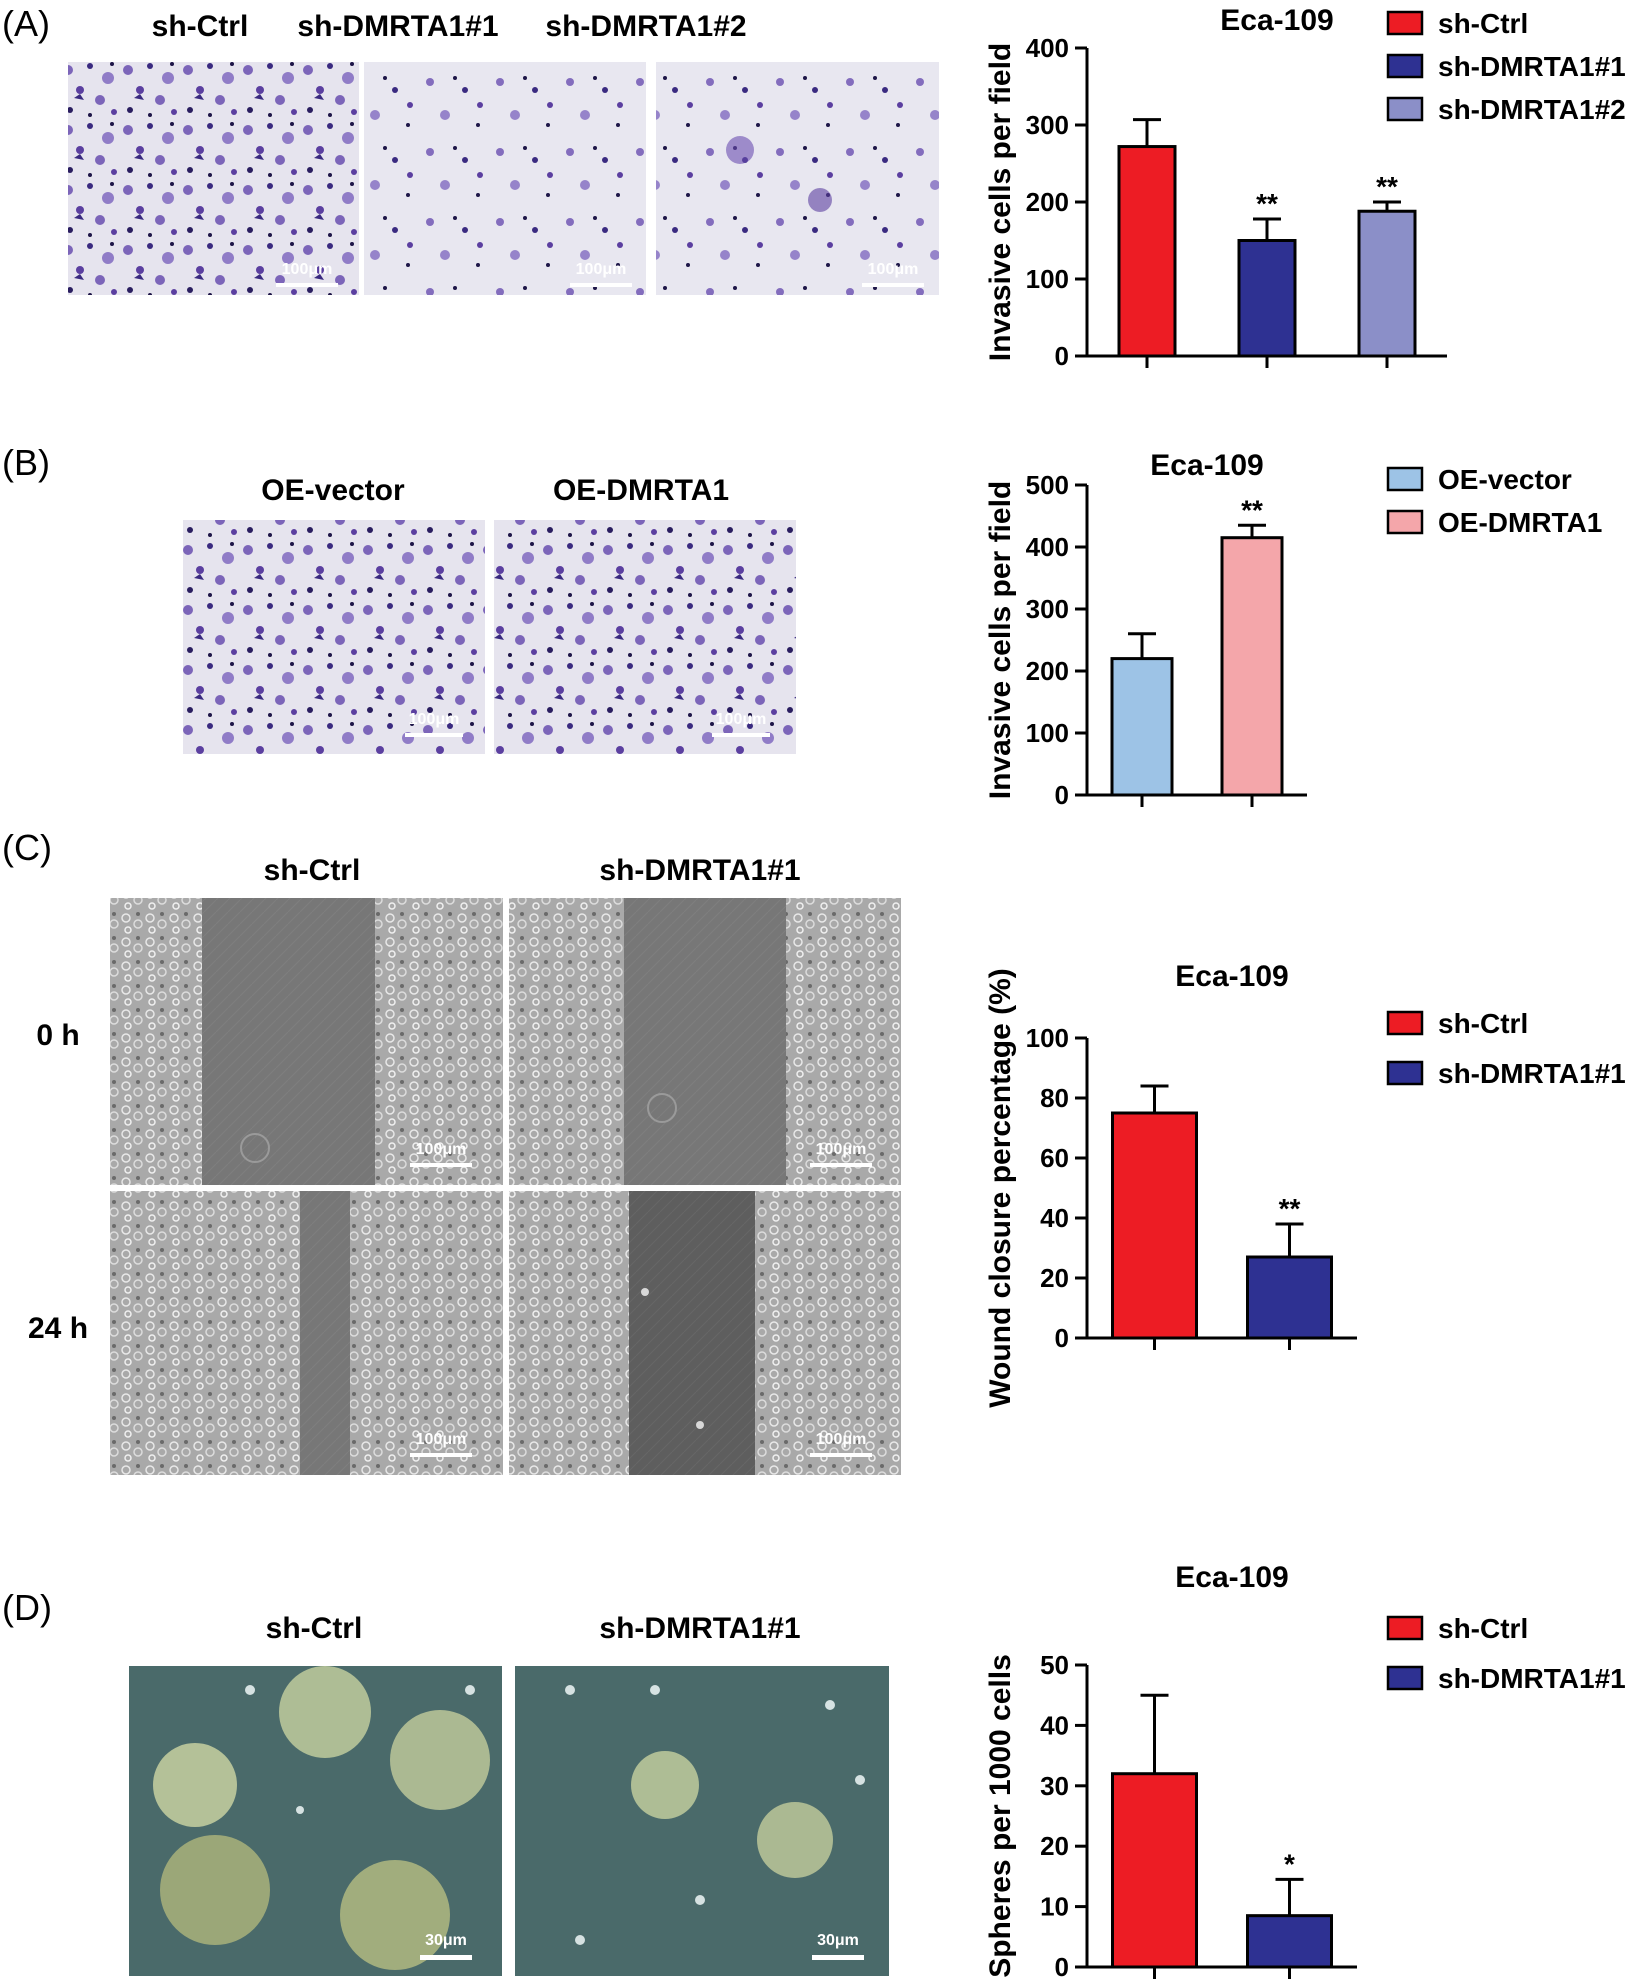  I want to click on panel-label: (B), so click(26, 462).